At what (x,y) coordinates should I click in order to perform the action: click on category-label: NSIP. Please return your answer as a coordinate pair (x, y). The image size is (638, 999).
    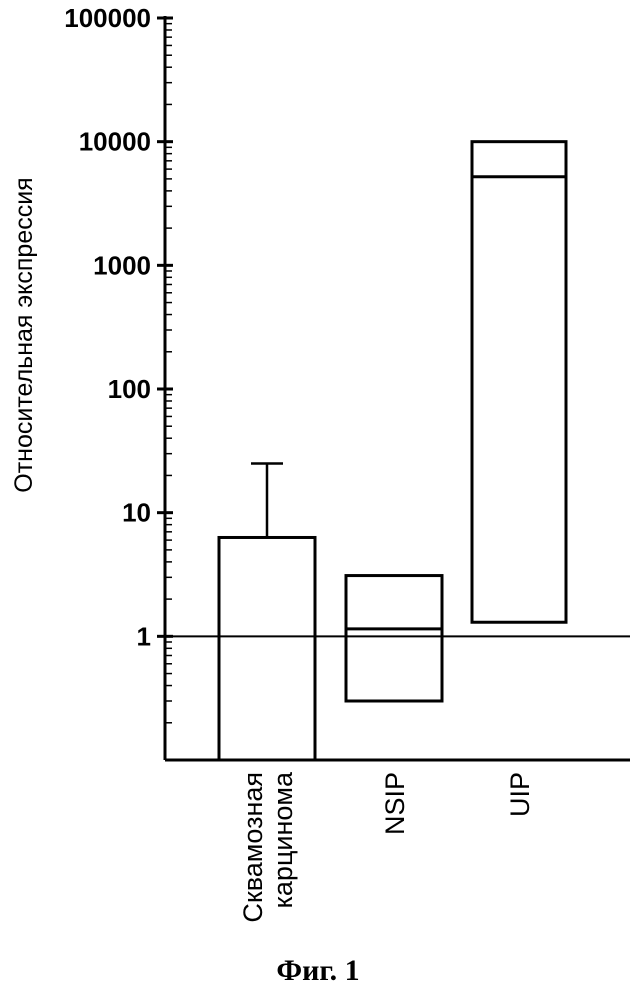
    Looking at the image, I should click on (395, 803).